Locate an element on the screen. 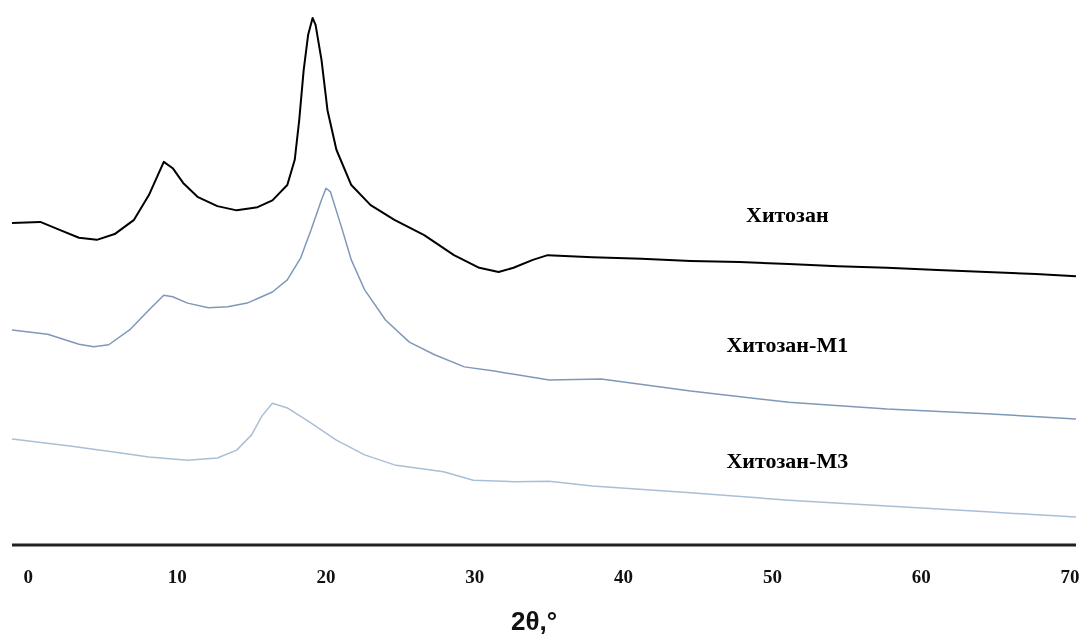  x-tick-label: 50 is located at coordinates (772, 576).